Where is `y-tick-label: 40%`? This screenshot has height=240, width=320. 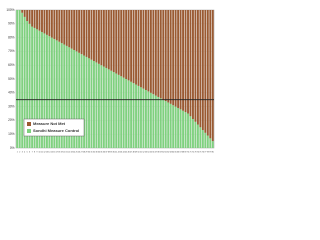 y-tick-label: 40% is located at coordinates (11, 93).